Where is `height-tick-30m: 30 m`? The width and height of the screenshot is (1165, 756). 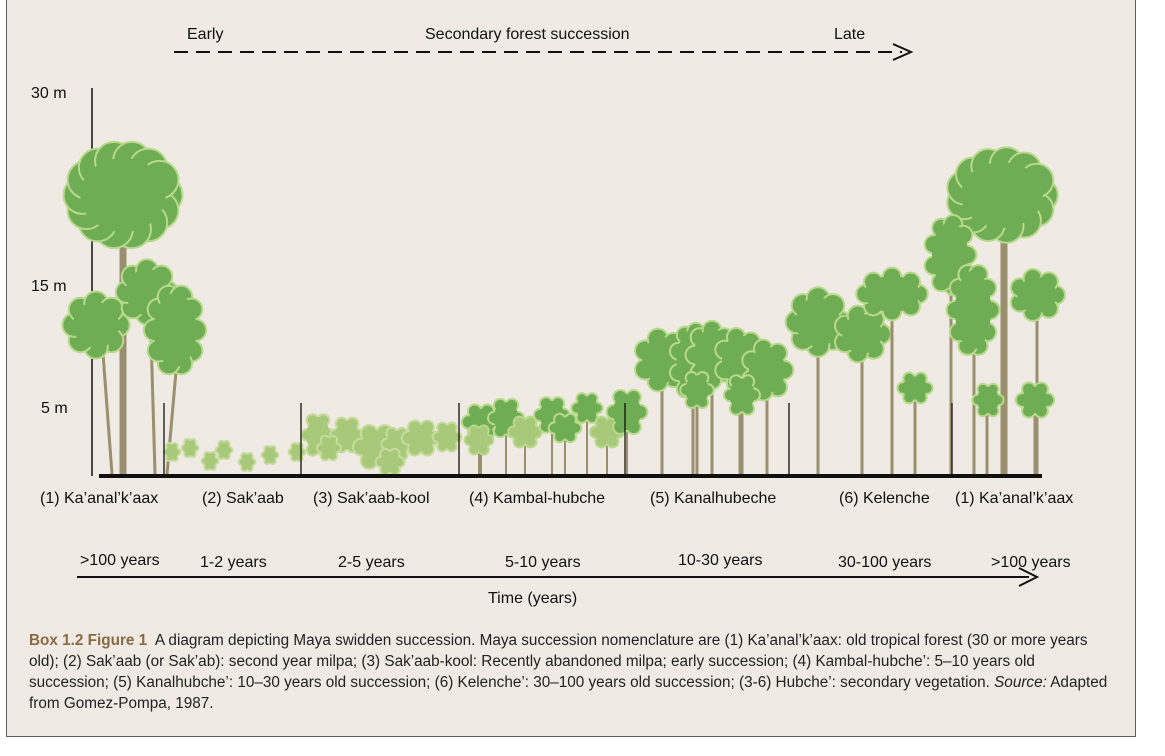 height-tick-30m: 30 m is located at coordinates (49, 93).